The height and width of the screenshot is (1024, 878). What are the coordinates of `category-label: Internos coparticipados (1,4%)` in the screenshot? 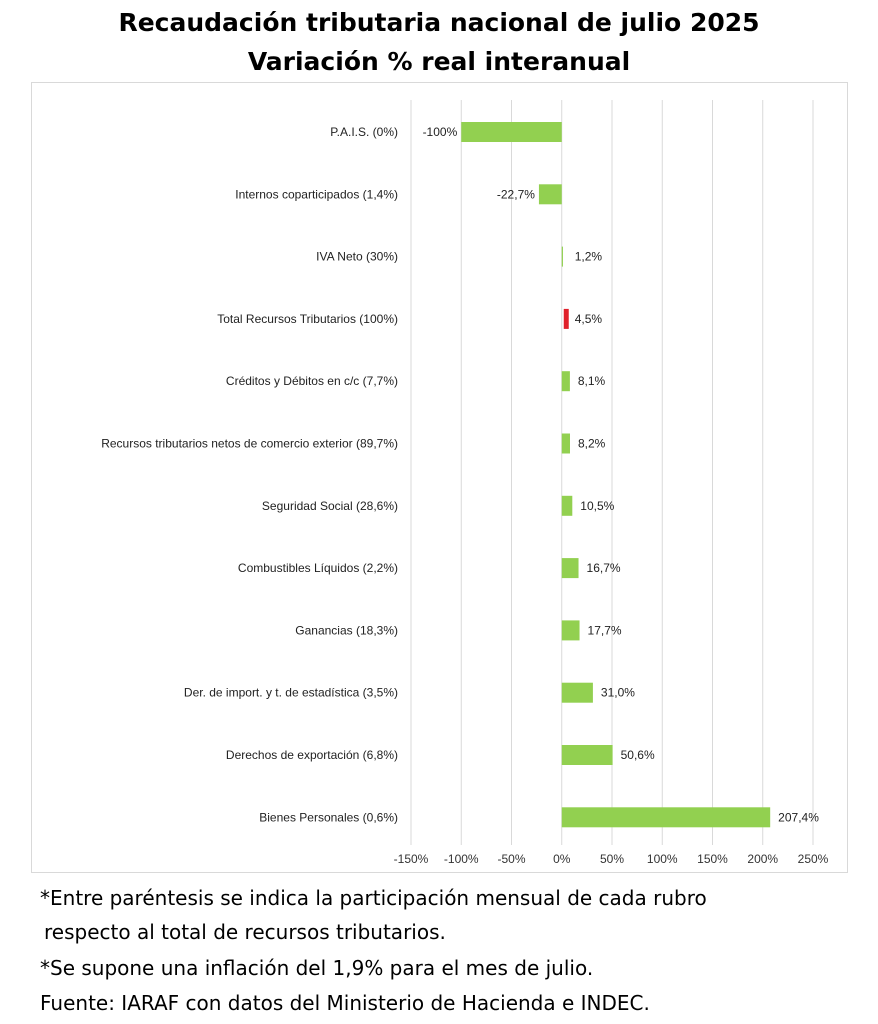 It's located at (316, 194).